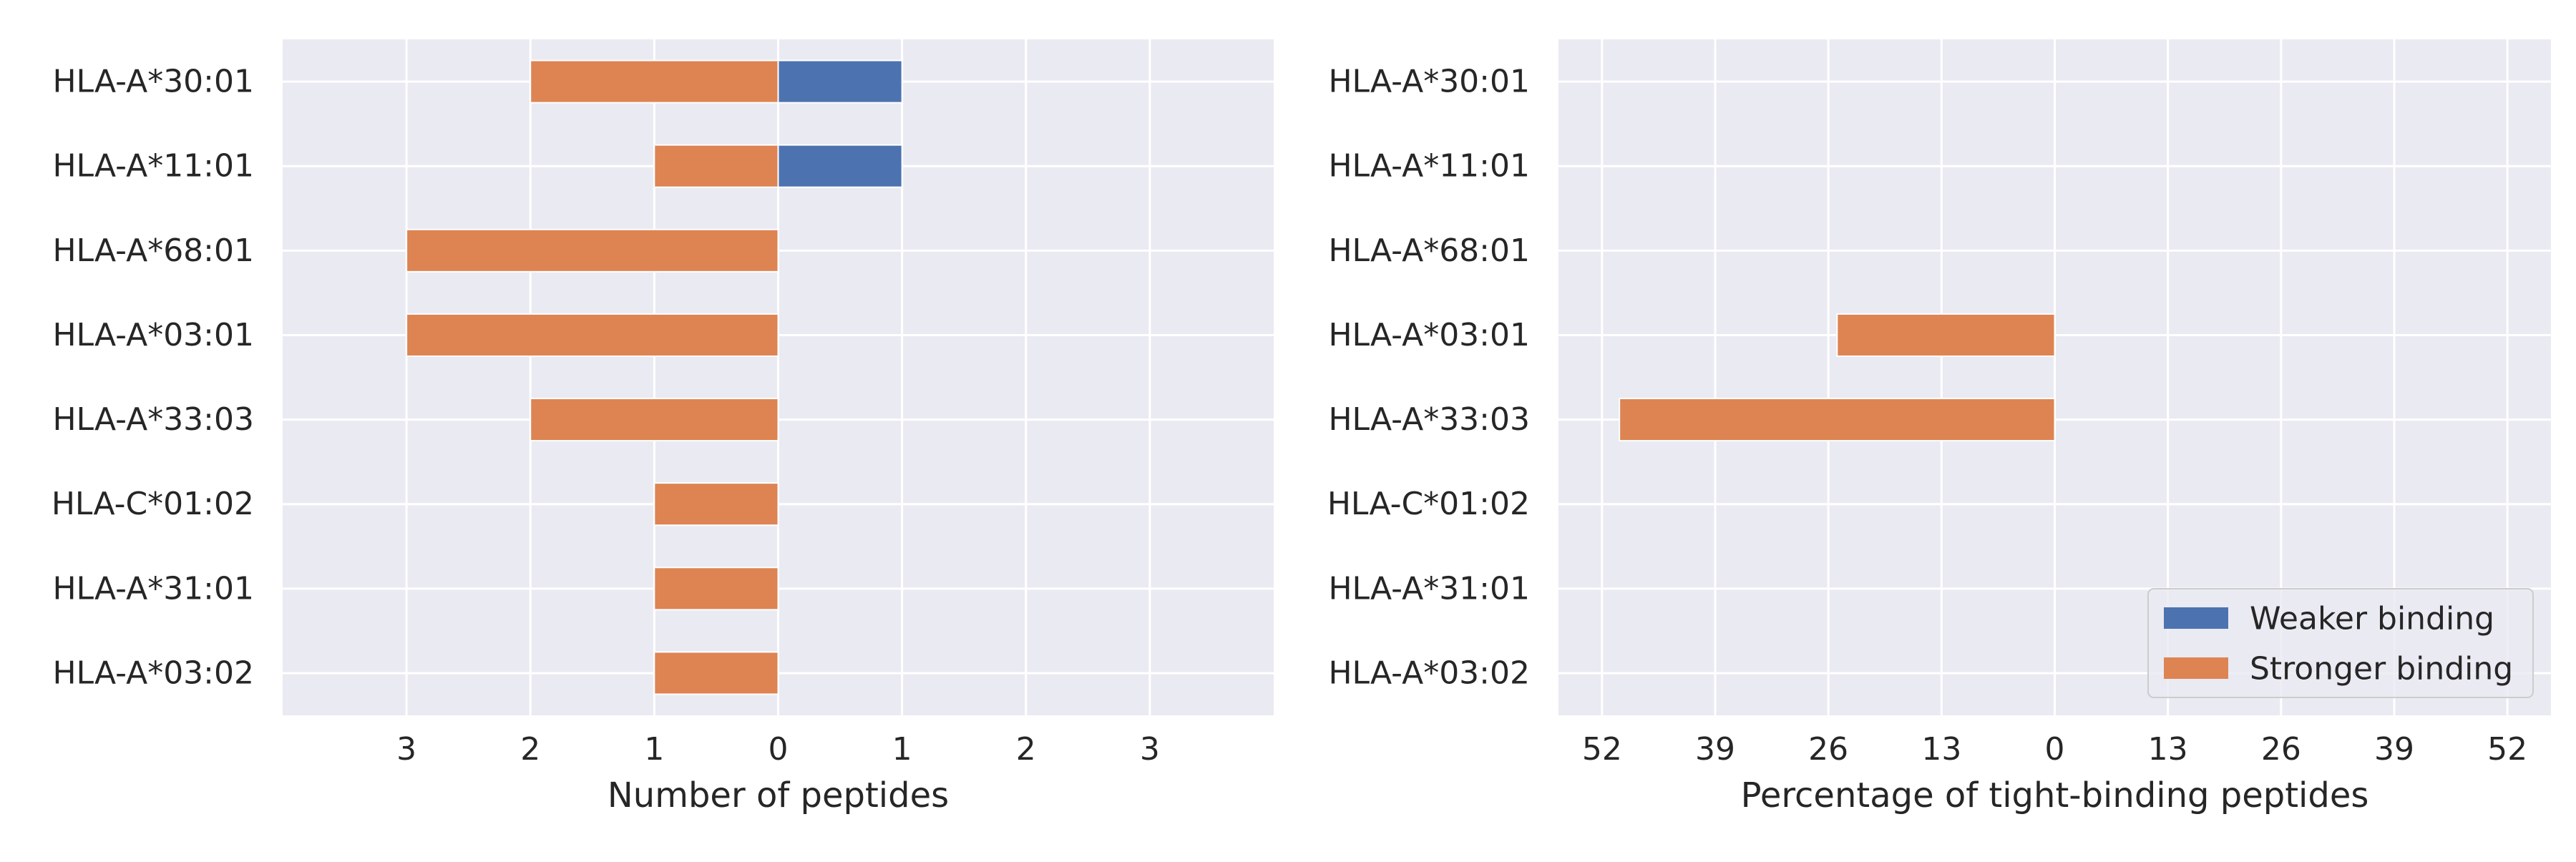 The width and height of the screenshot is (2576, 862). What do you see at coordinates (2055, 796) in the screenshot?
I see `x-axis-label: Percentage of tight-binding peptides` at bounding box center [2055, 796].